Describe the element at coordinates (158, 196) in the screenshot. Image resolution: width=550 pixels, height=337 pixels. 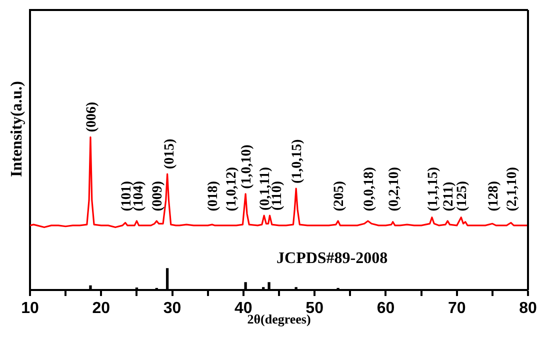
I see `annotation: (009)` at that location.